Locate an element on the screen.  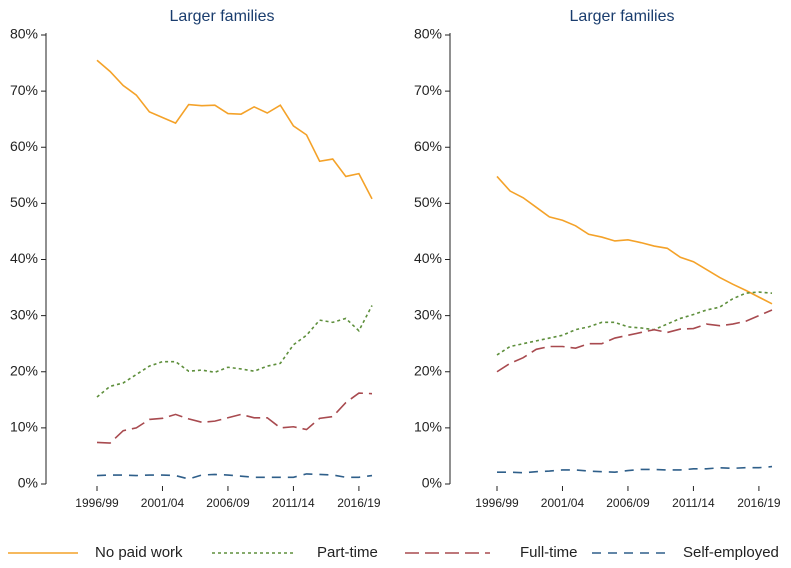
legend-label: Full-time is located at coordinates (549, 552).